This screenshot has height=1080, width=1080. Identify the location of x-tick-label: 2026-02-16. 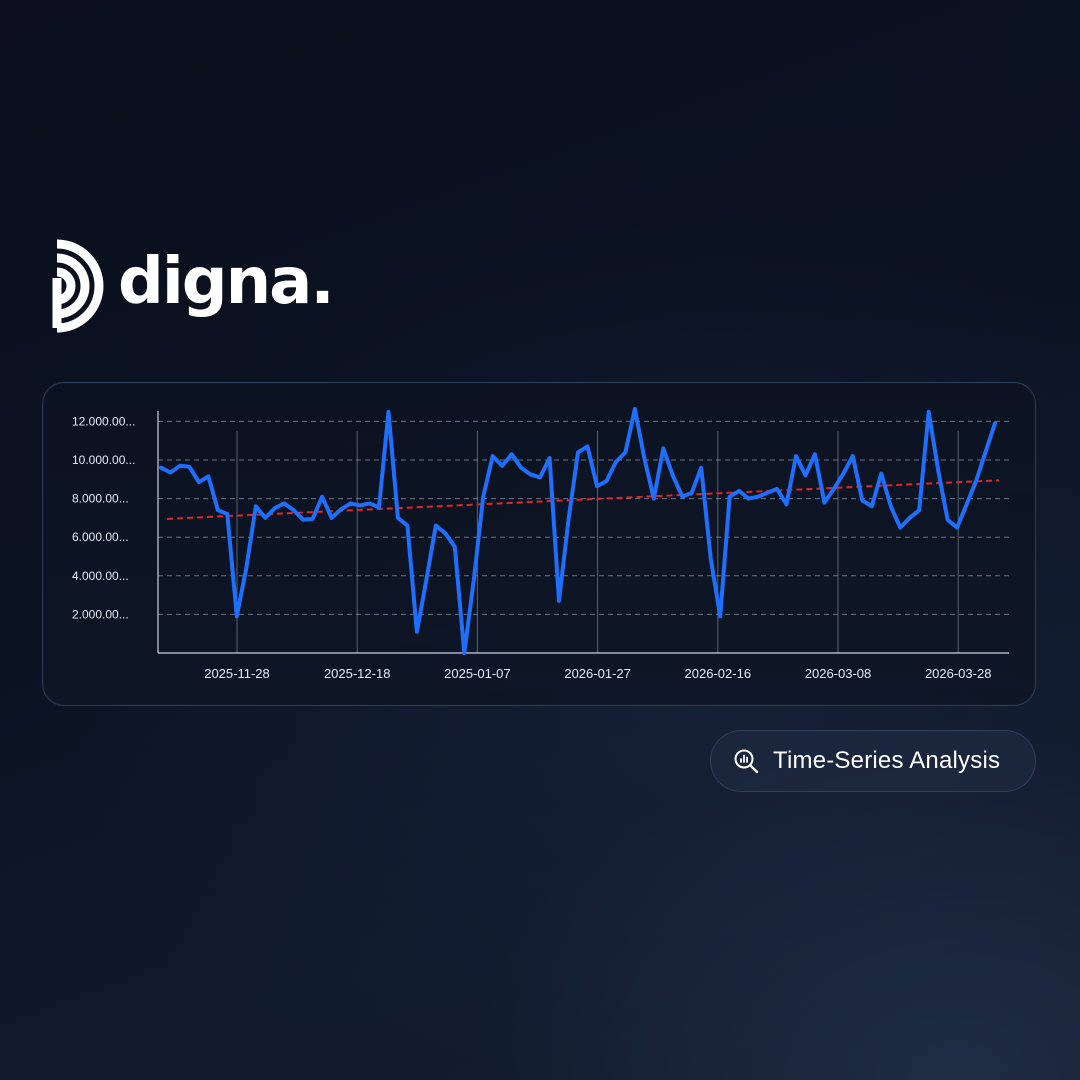
(718, 673).